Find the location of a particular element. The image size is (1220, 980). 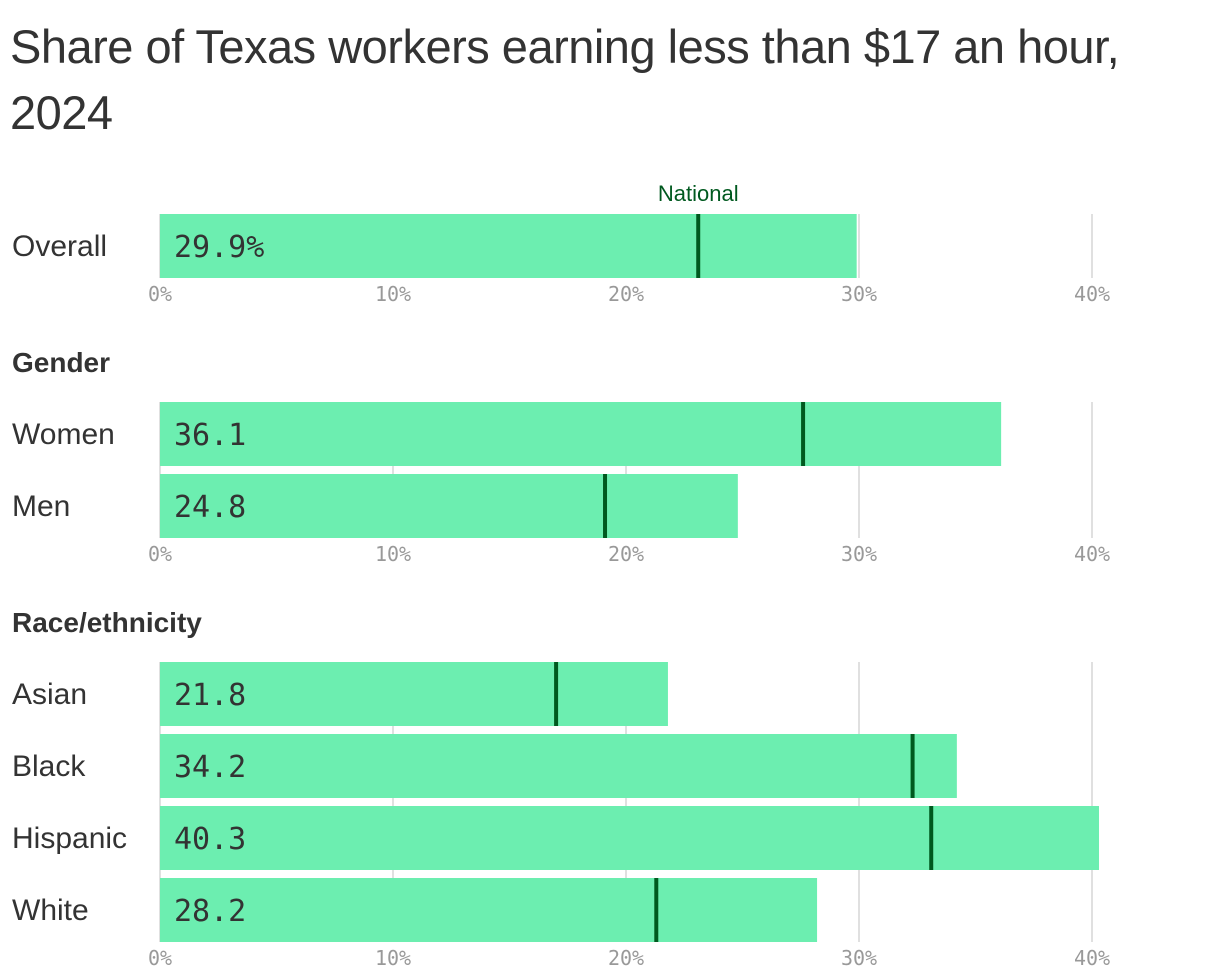

value-label: 36.1 is located at coordinates (210, 435).